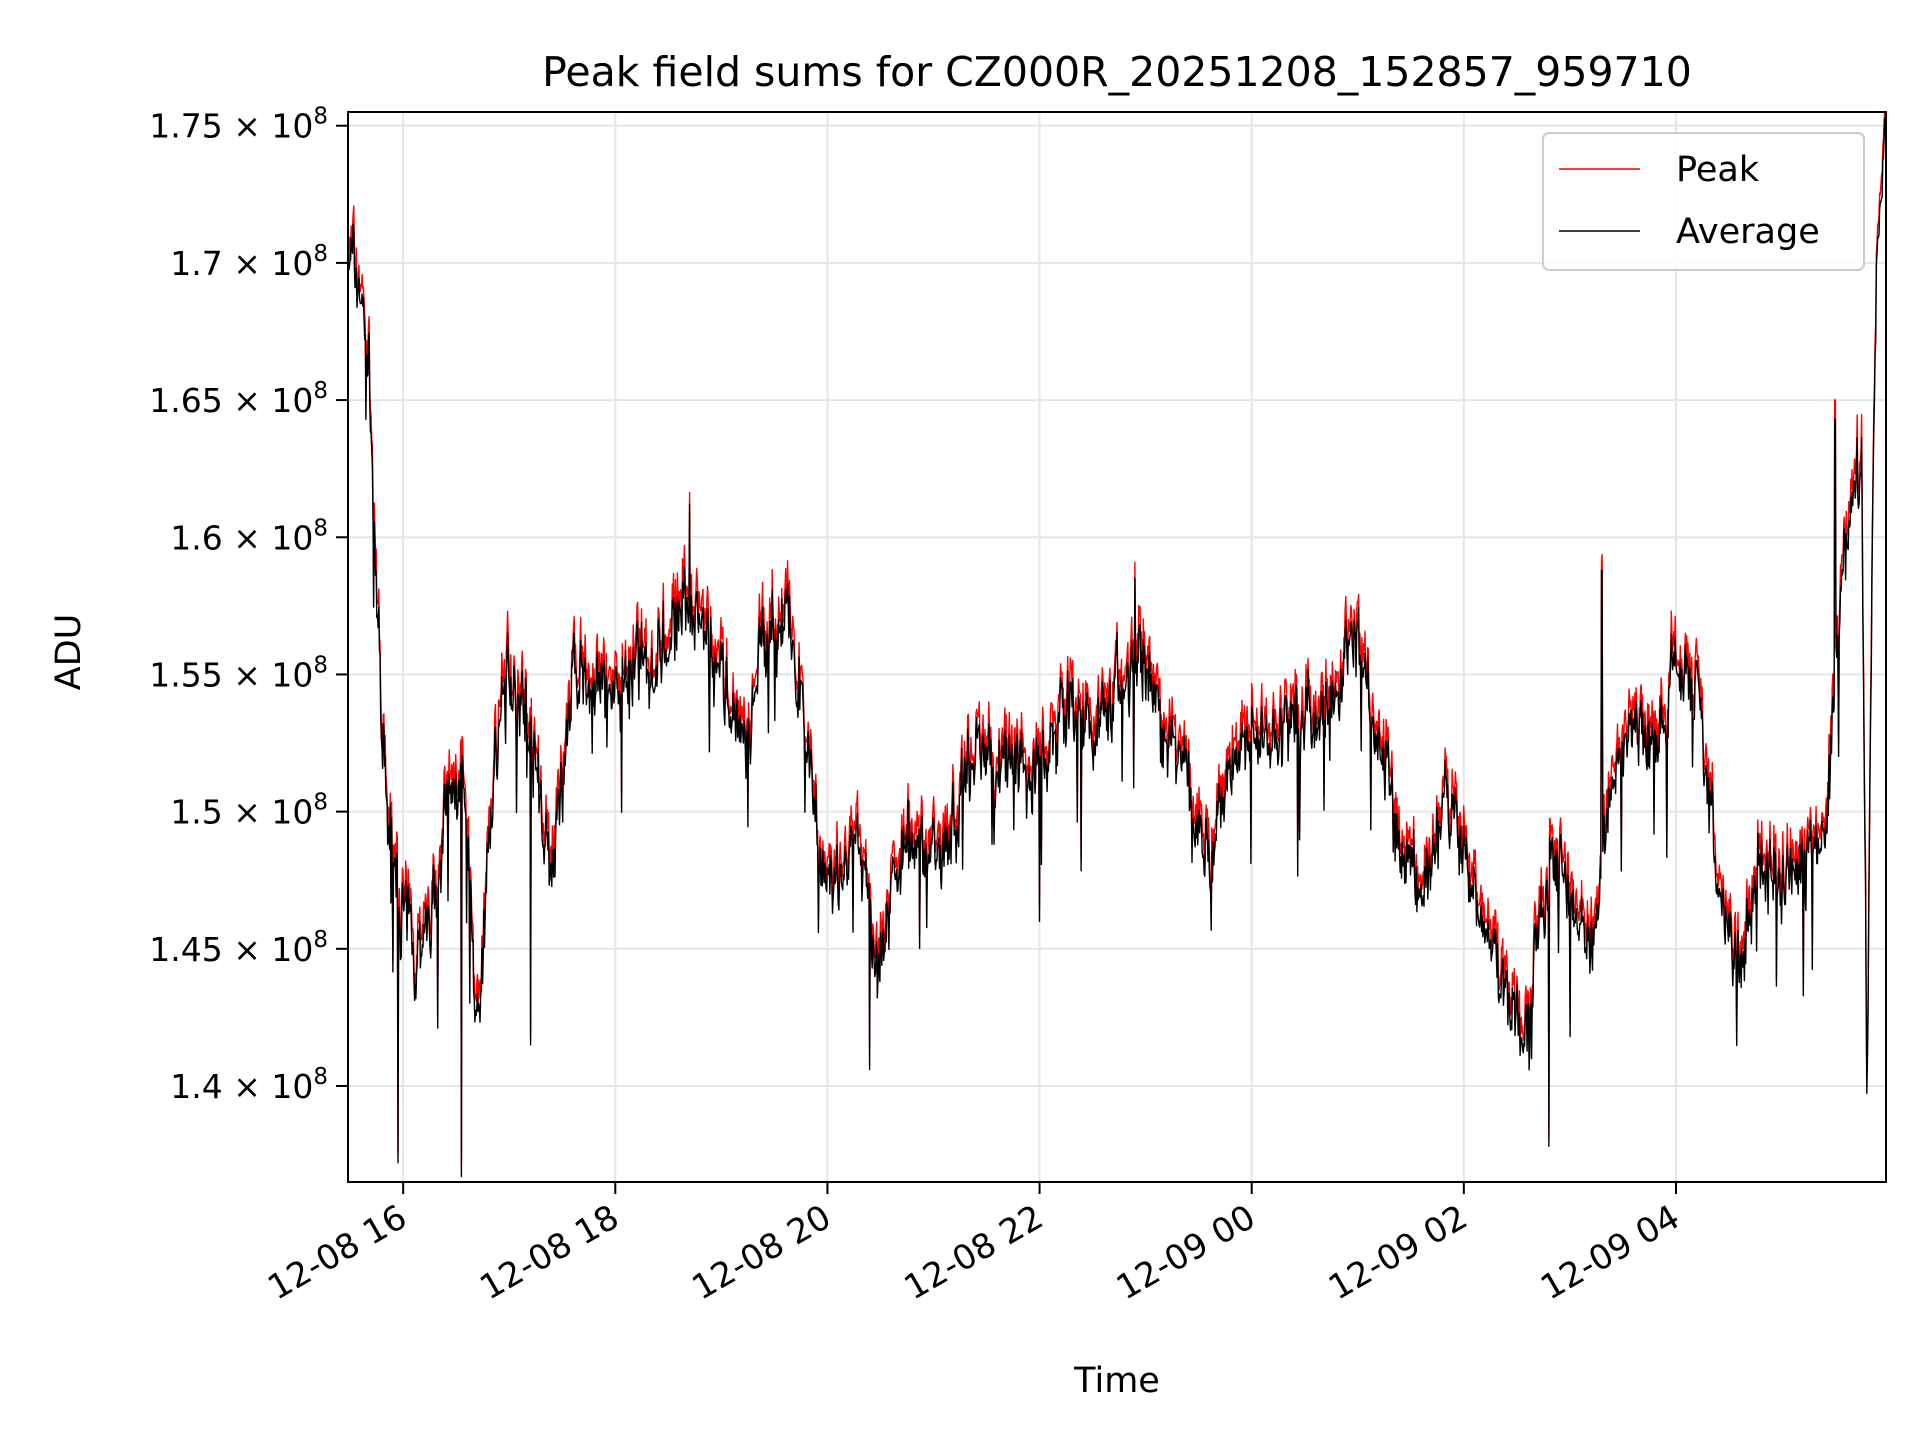  I want to click on legend-box, so click(1703, 201).